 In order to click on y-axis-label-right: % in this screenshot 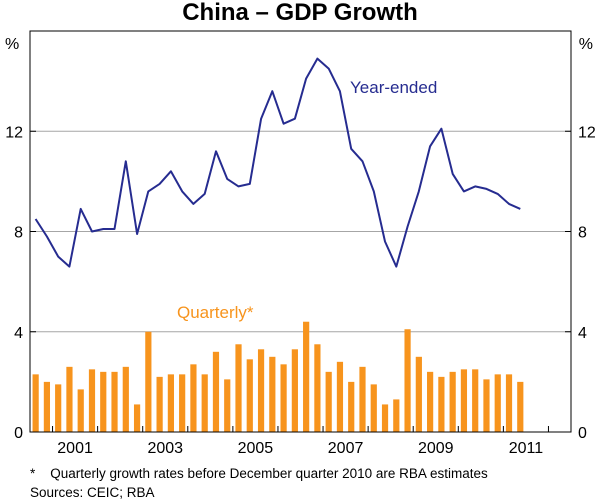, I will do `click(586, 44)`.